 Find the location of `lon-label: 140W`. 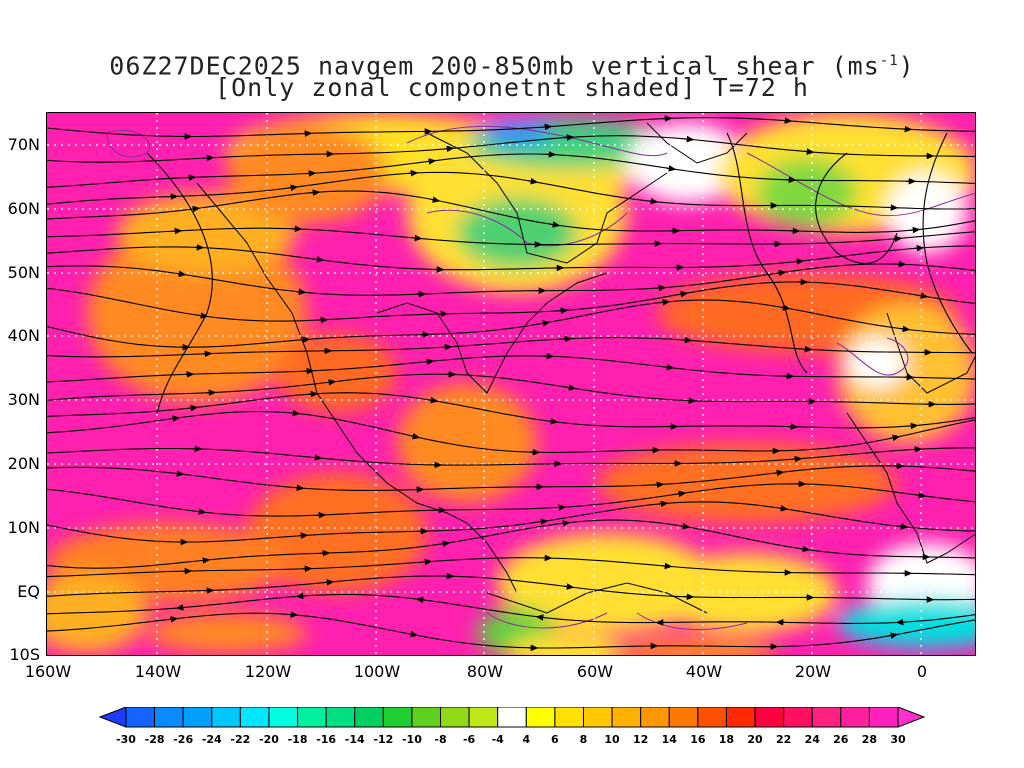

lon-label: 140W is located at coordinates (158, 671).